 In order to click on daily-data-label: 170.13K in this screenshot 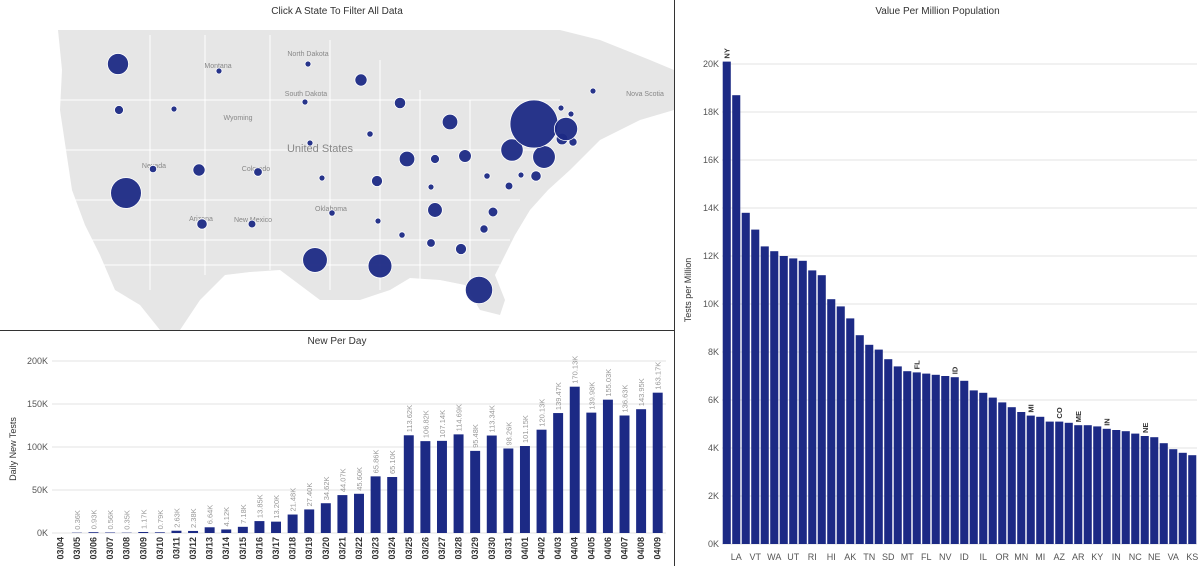, I will do `click(575, 370)`.